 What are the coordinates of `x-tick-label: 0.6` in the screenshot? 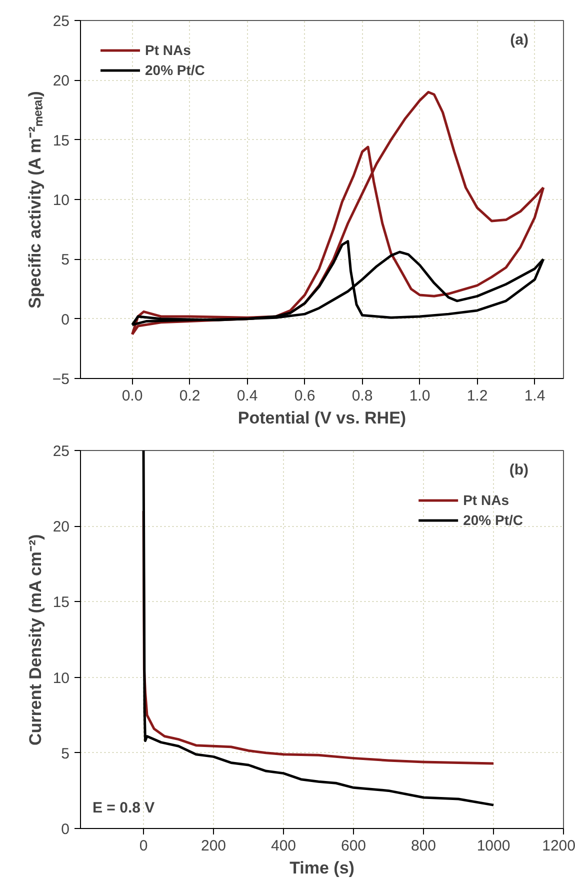 It's located at (305, 396).